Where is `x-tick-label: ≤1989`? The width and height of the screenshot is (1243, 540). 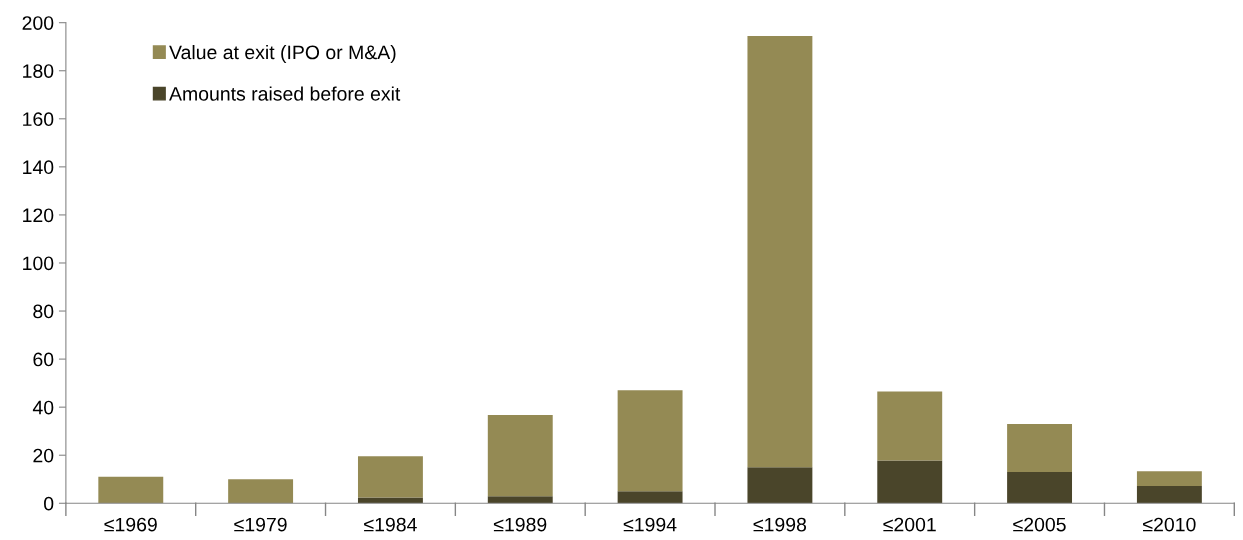
x-tick-label: ≤1989 is located at coordinates (520, 524).